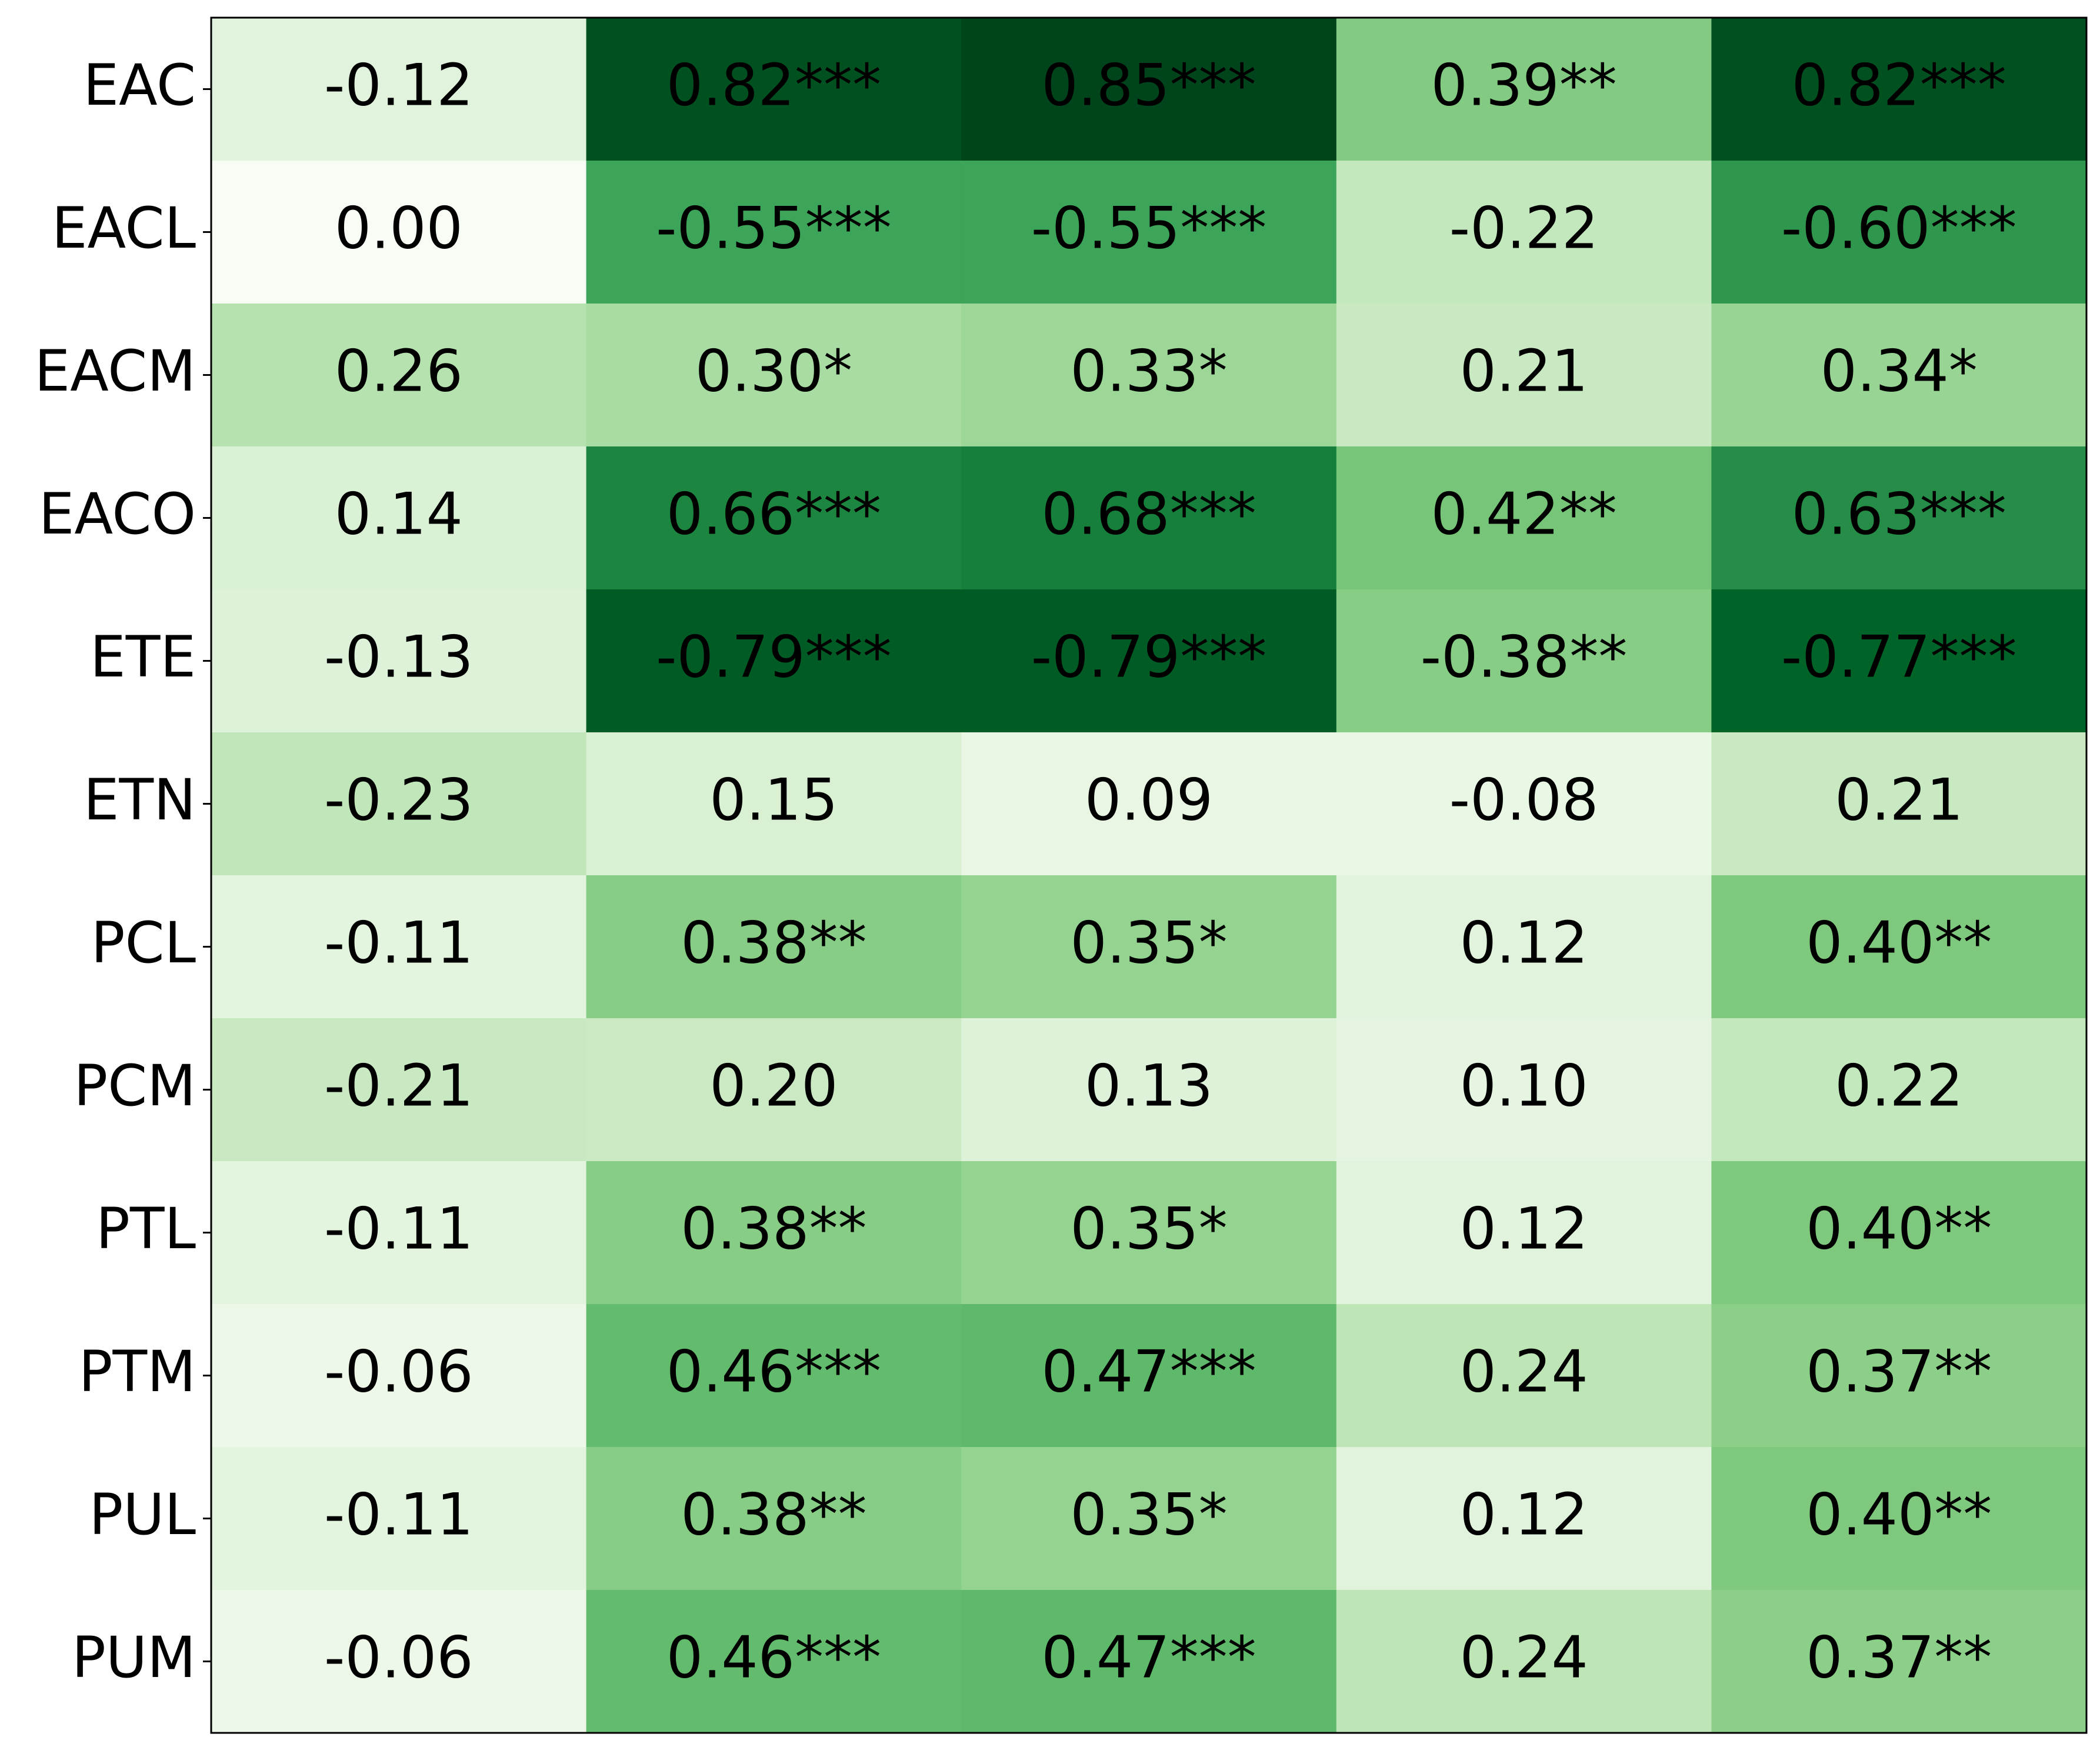 The width and height of the screenshot is (2100, 1747). Describe the element at coordinates (399, 514) in the screenshot. I see `cell-label: 0.14` at that location.